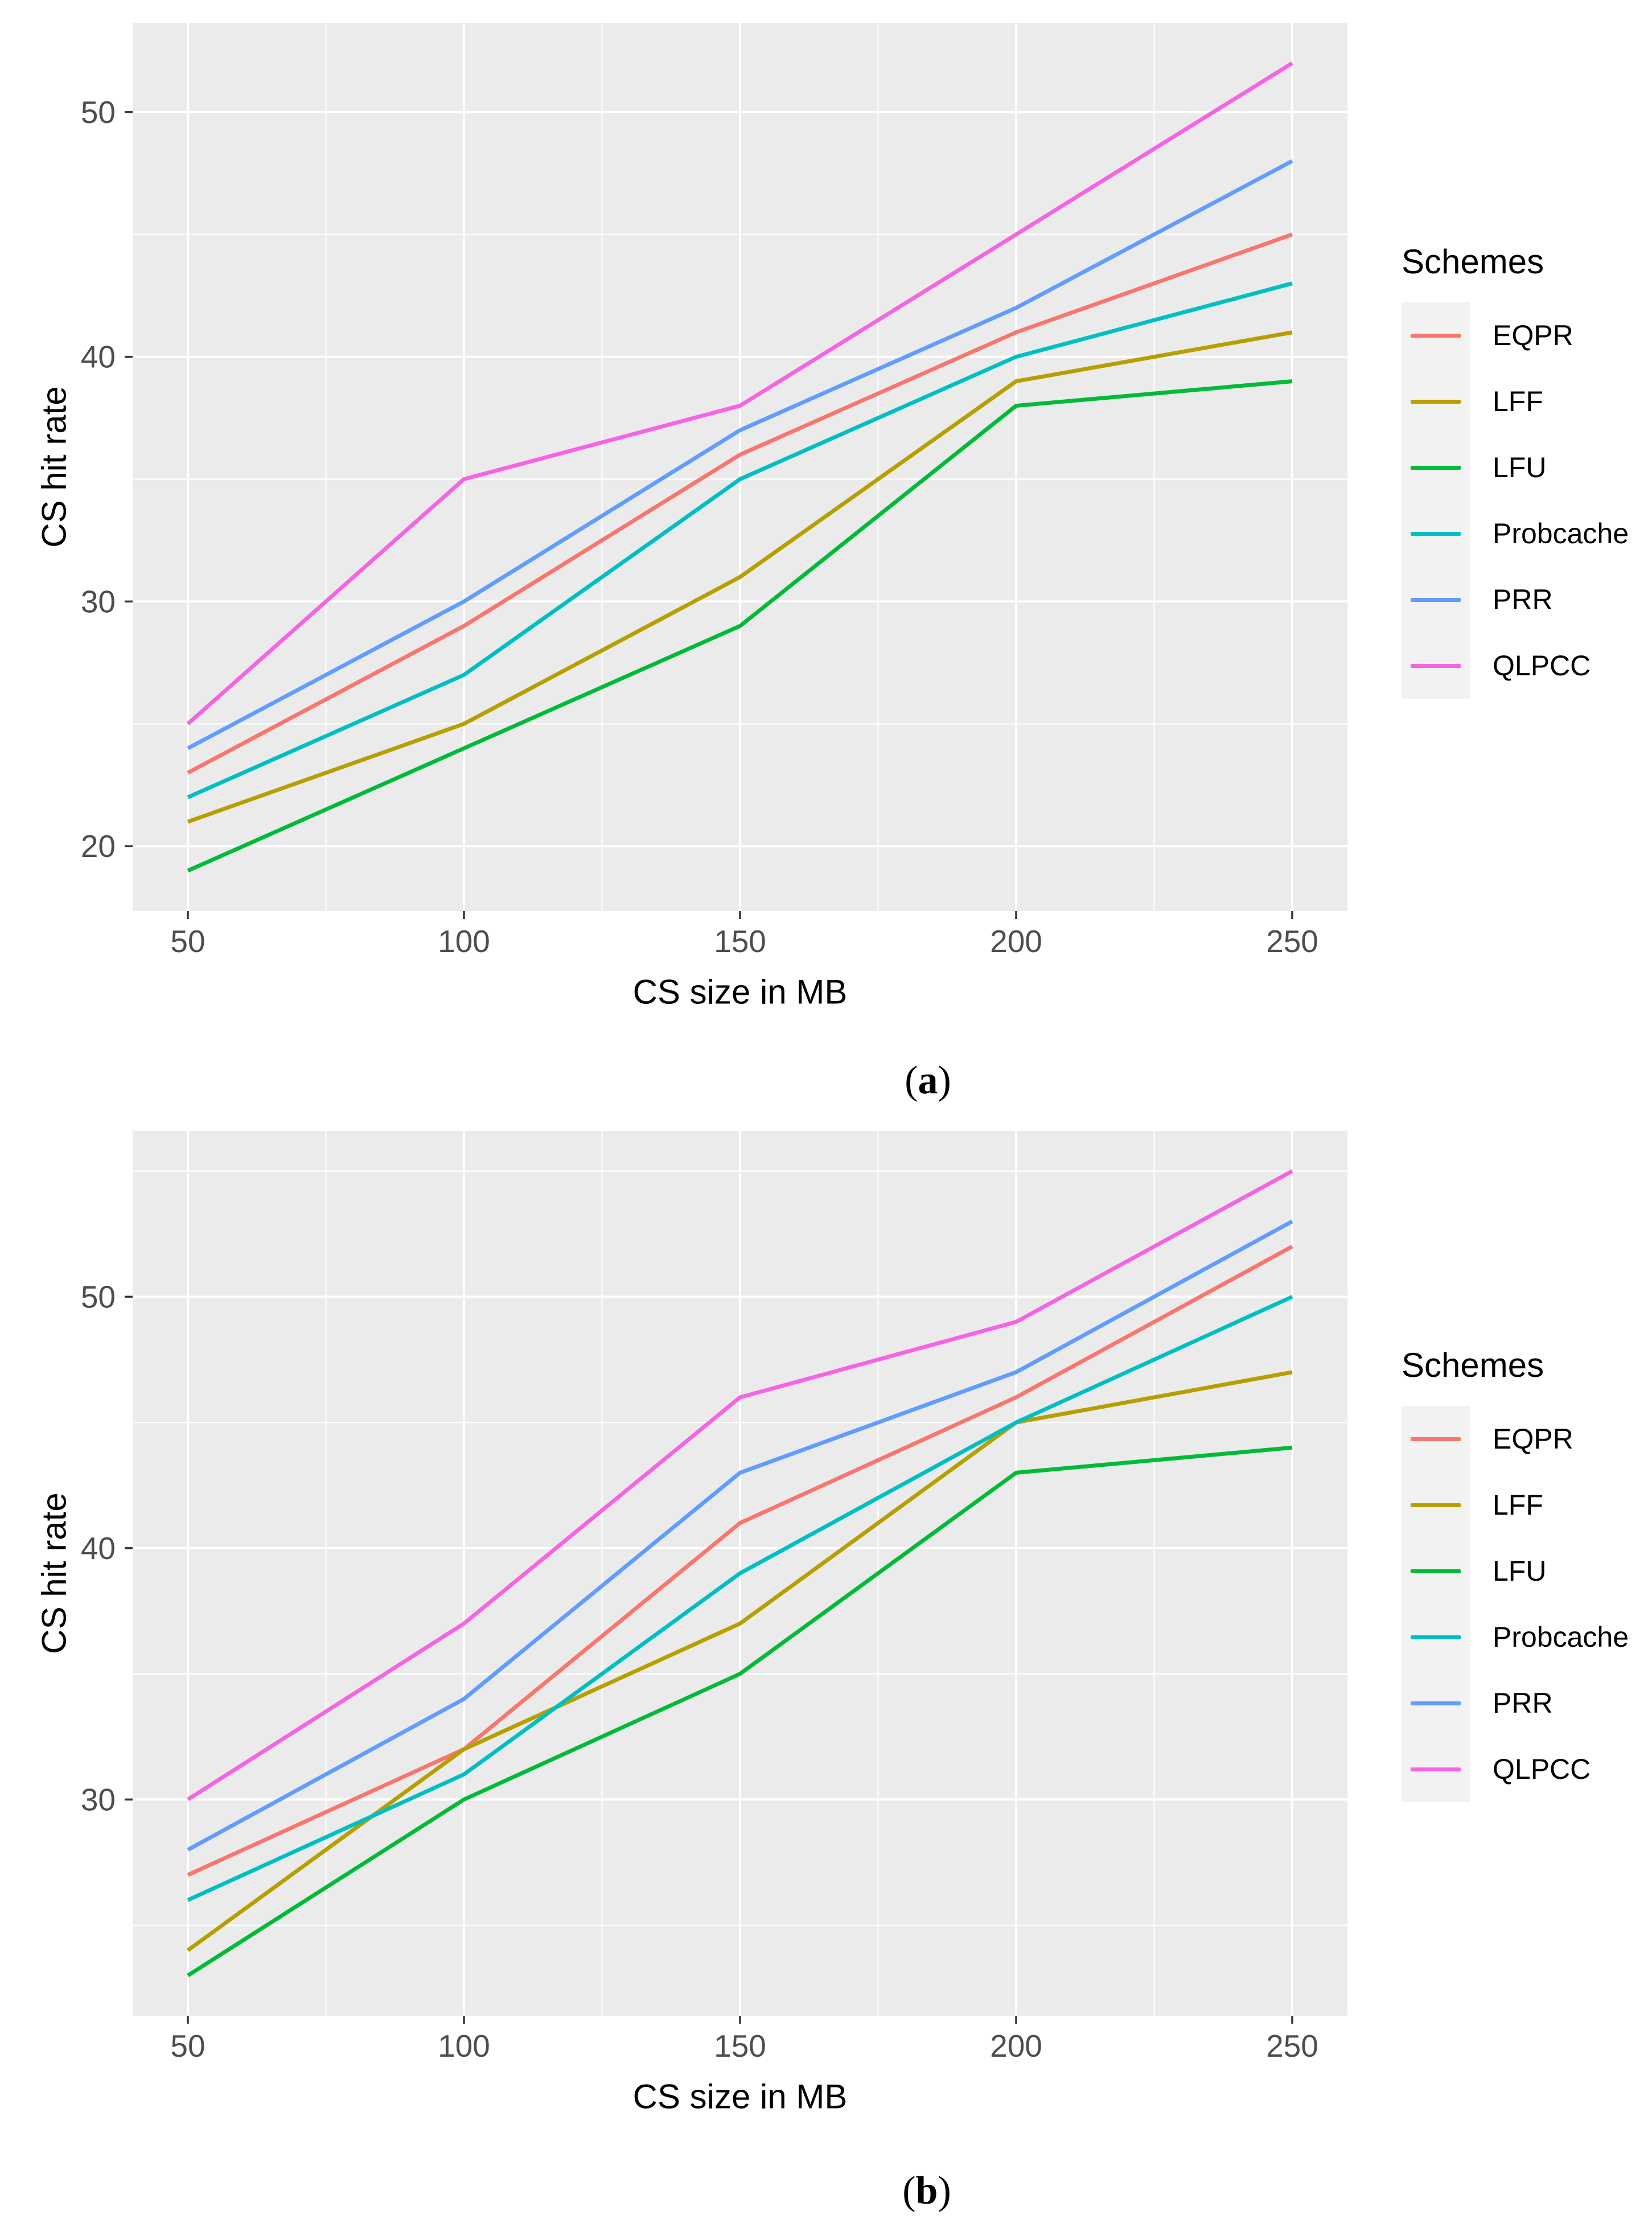 The width and height of the screenshot is (1652, 2219). Describe the element at coordinates (740, 626) in the screenshot. I see `series-line-LFU` at that location.